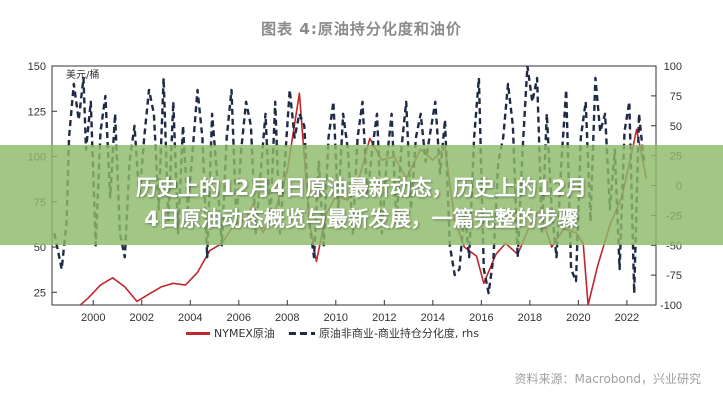  What do you see at coordinates (37, 67) in the screenshot?
I see `left-axis-tick-label: 150` at bounding box center [37, 67].